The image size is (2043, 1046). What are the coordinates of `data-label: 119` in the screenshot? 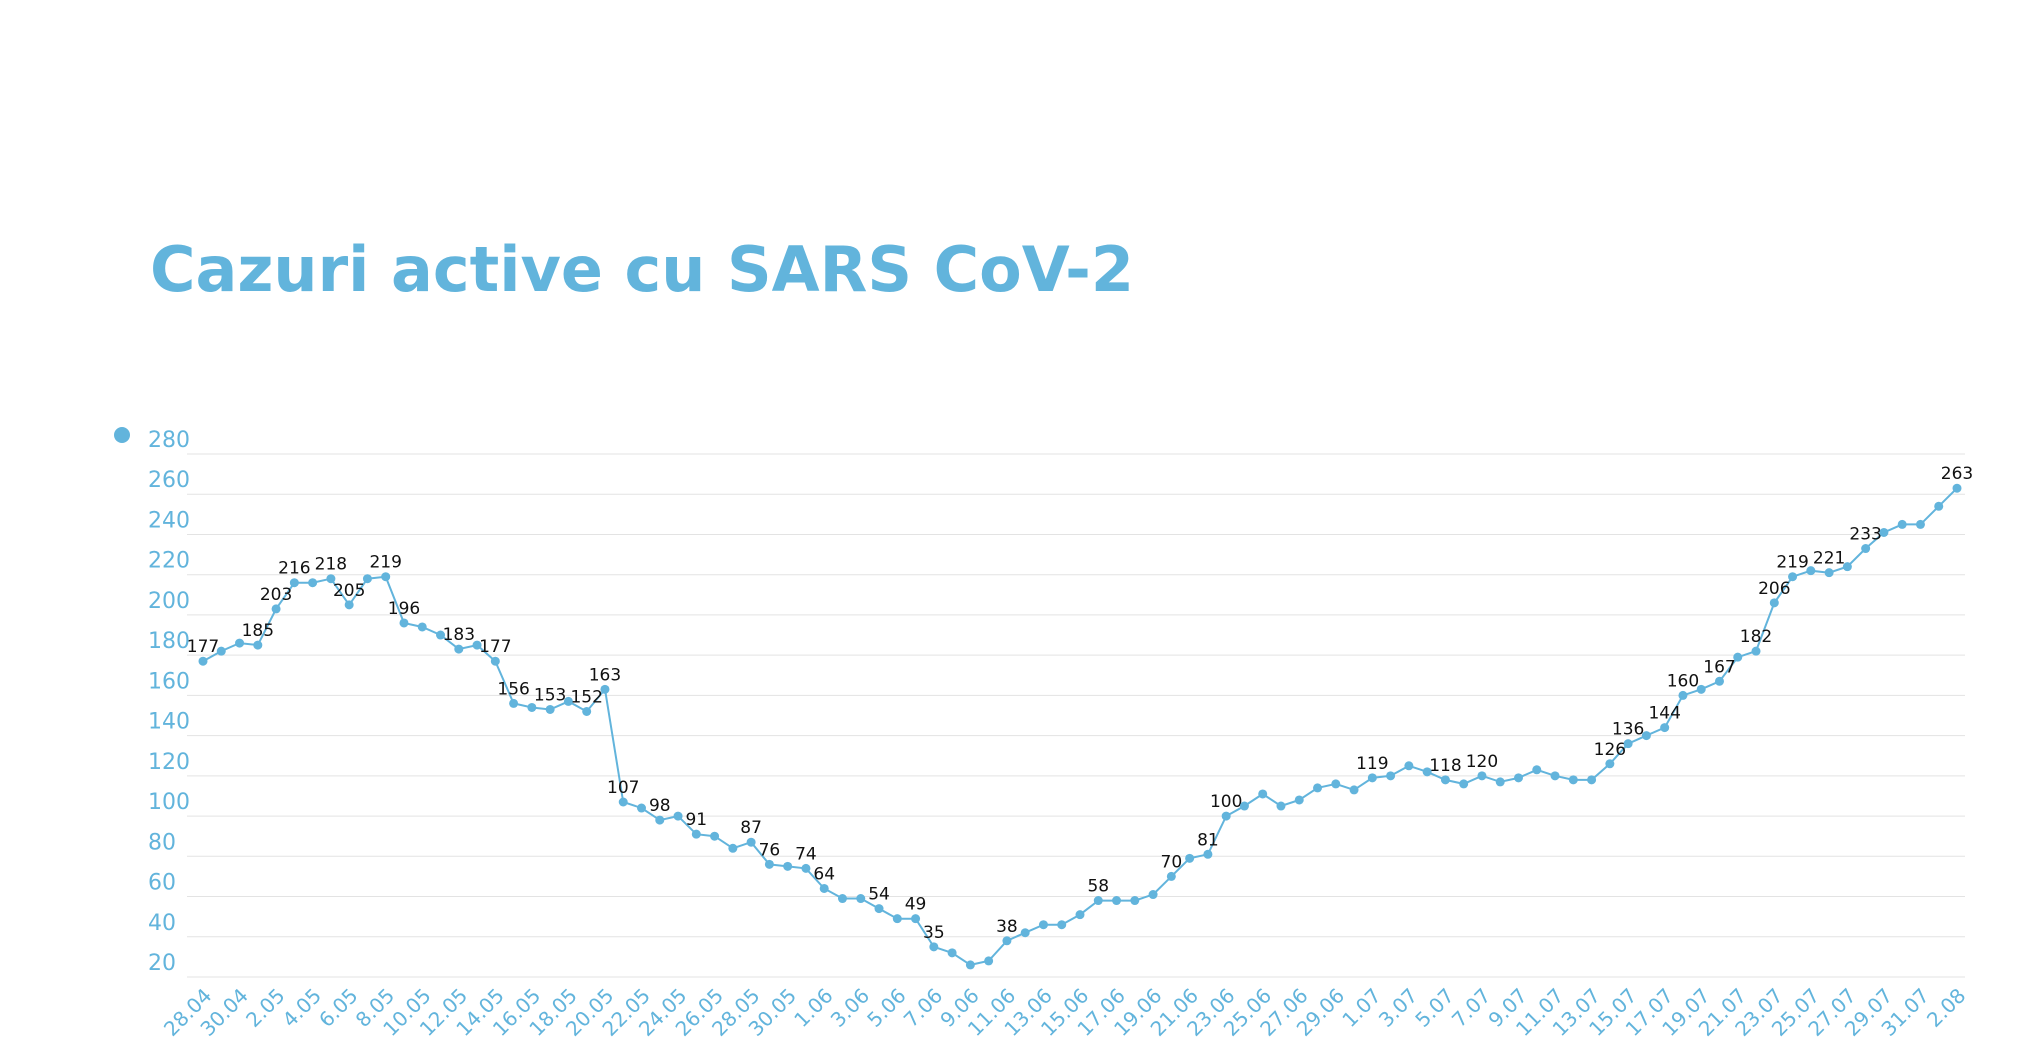 It's located at (1372, 764).